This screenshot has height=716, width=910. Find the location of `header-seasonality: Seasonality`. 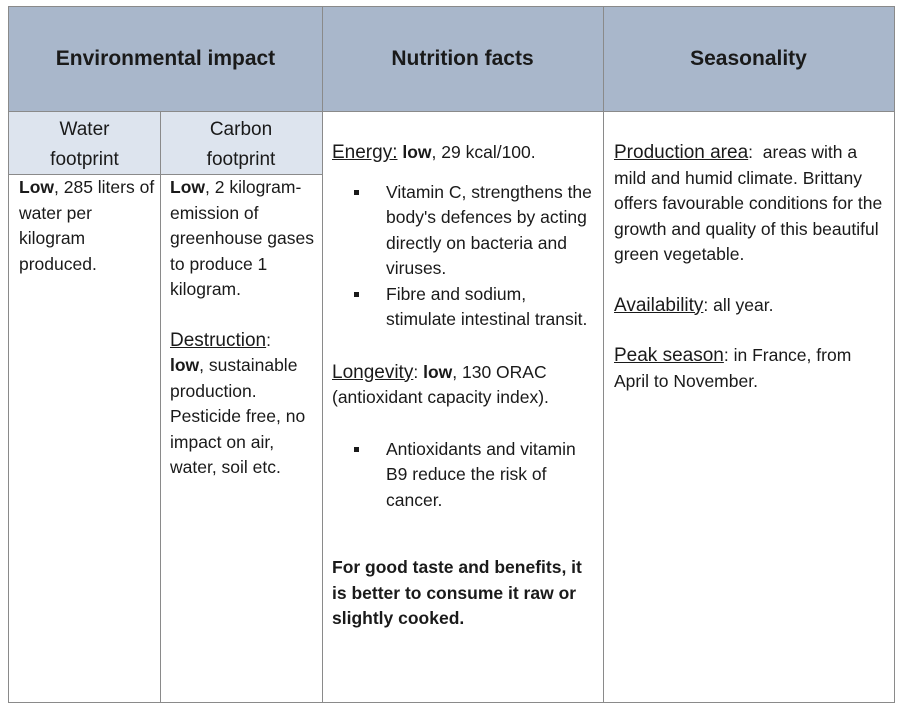

header-seasonality: Seasonality is located at coordinates (748, 59).